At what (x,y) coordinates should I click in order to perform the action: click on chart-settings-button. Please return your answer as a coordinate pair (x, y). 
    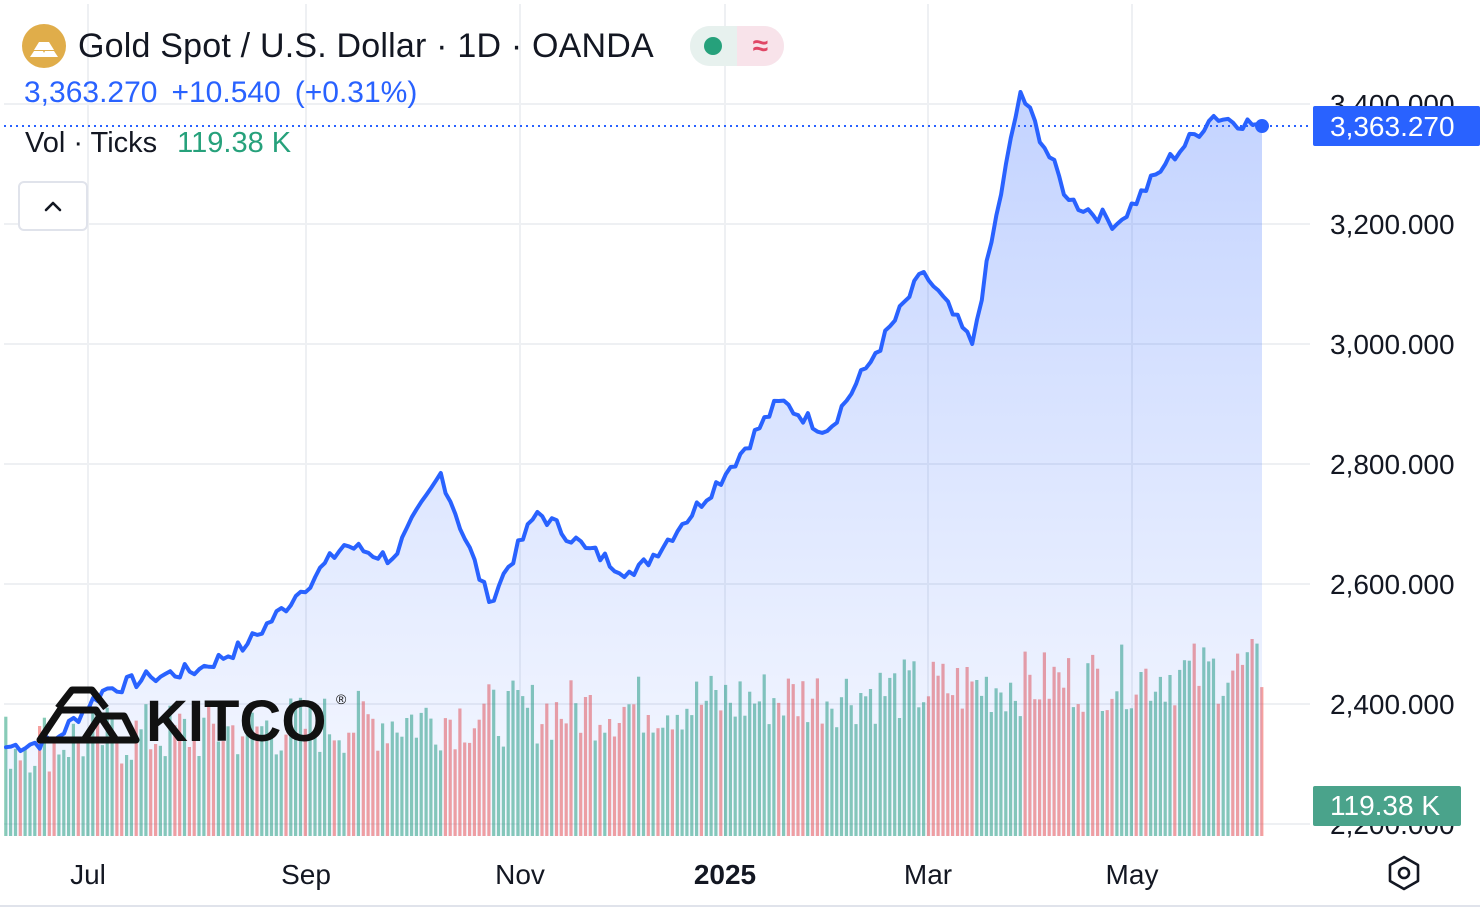
    Looking at the image, I should click on (1404, 873).